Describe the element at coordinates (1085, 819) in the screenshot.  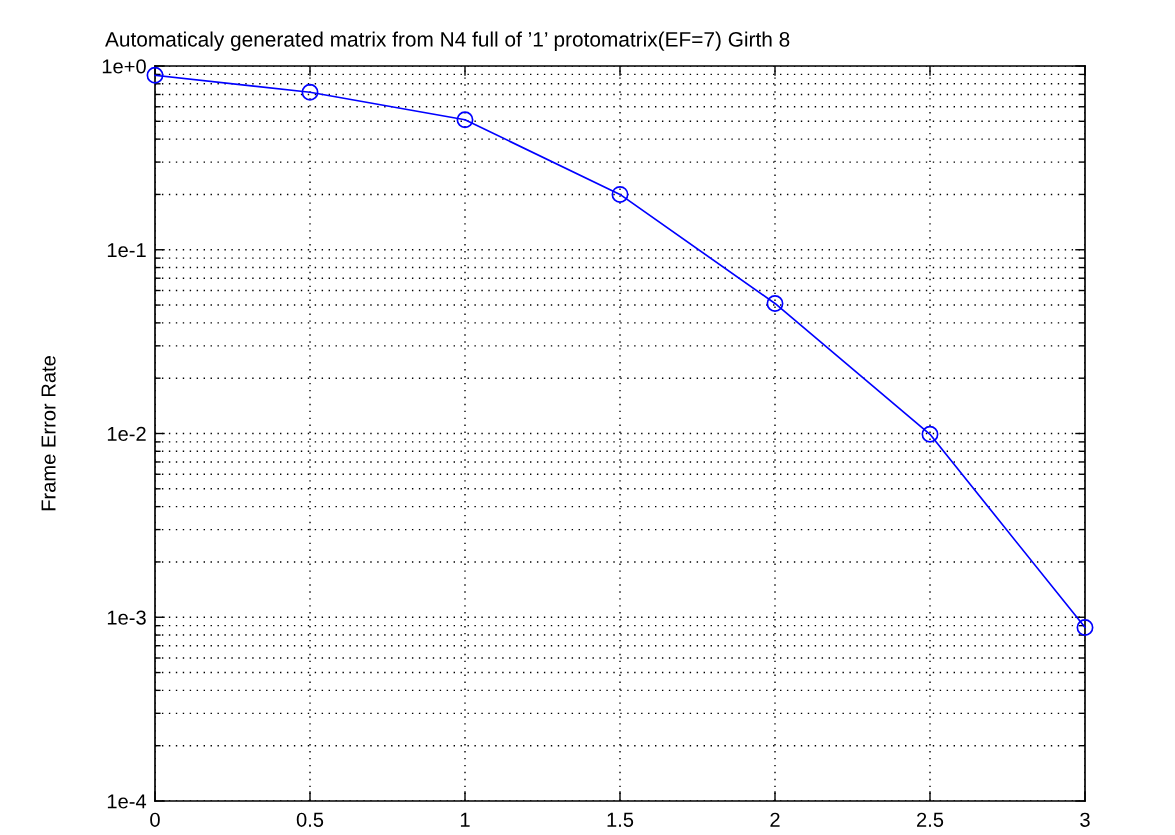
I see `x-tick-label: 3` at that location.